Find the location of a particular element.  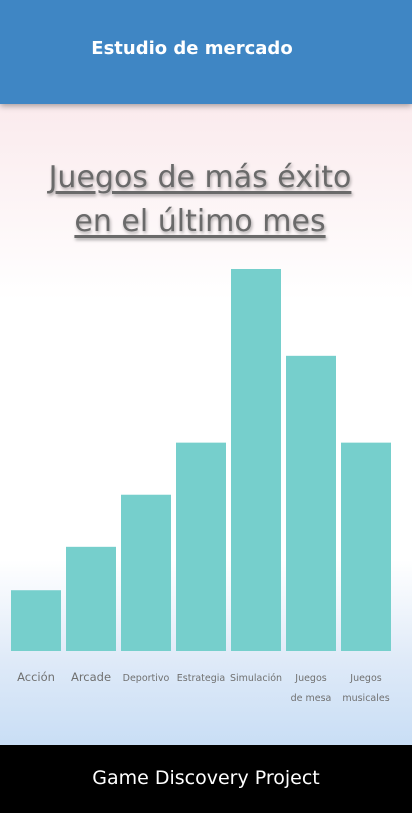

app-footer: Game Discovery Project is located at coordinates (206, 779).